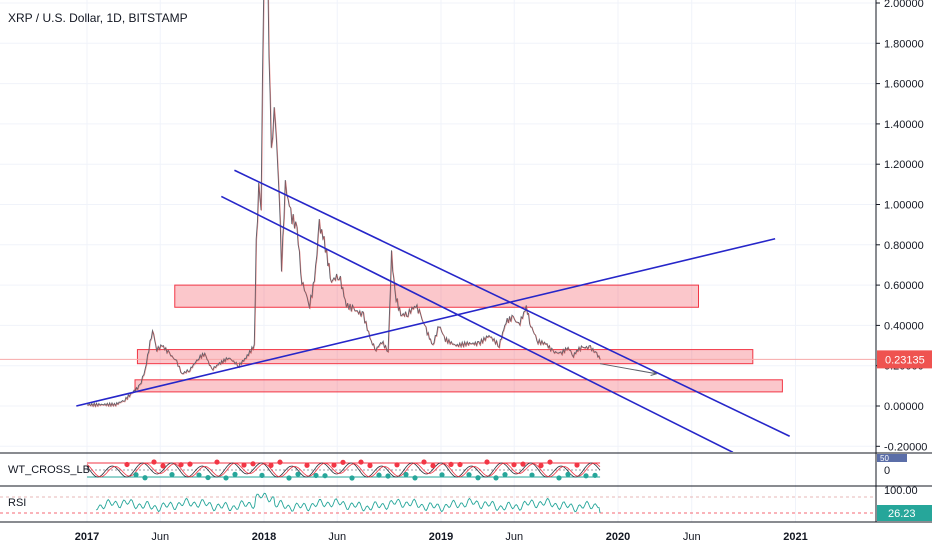 The width and height of the screenshot is (932, 550). Describe the element at coordinates (904, 206) in the screenshot. I see `price-tick-label: 1.00000` at that location.